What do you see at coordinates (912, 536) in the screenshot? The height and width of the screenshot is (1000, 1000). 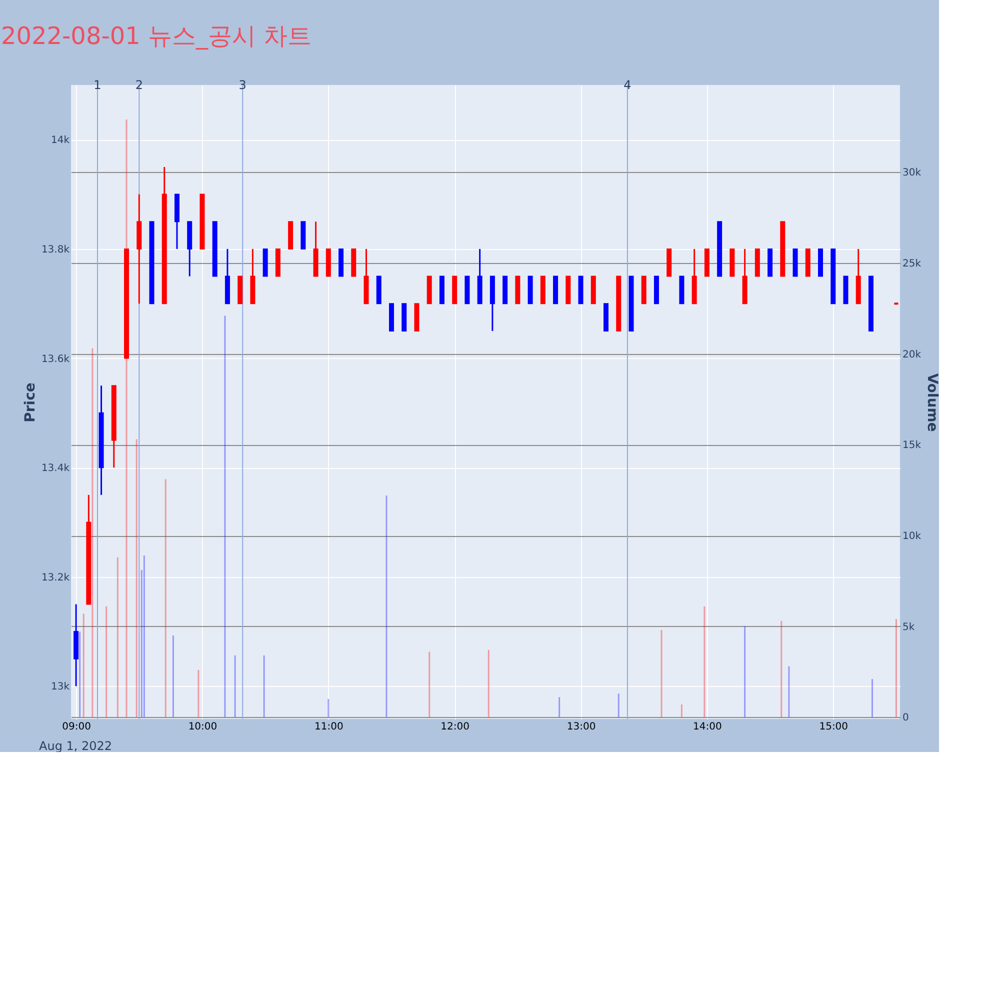 I see `y2-tick-label: 10k` at bounding box center [912, 536].